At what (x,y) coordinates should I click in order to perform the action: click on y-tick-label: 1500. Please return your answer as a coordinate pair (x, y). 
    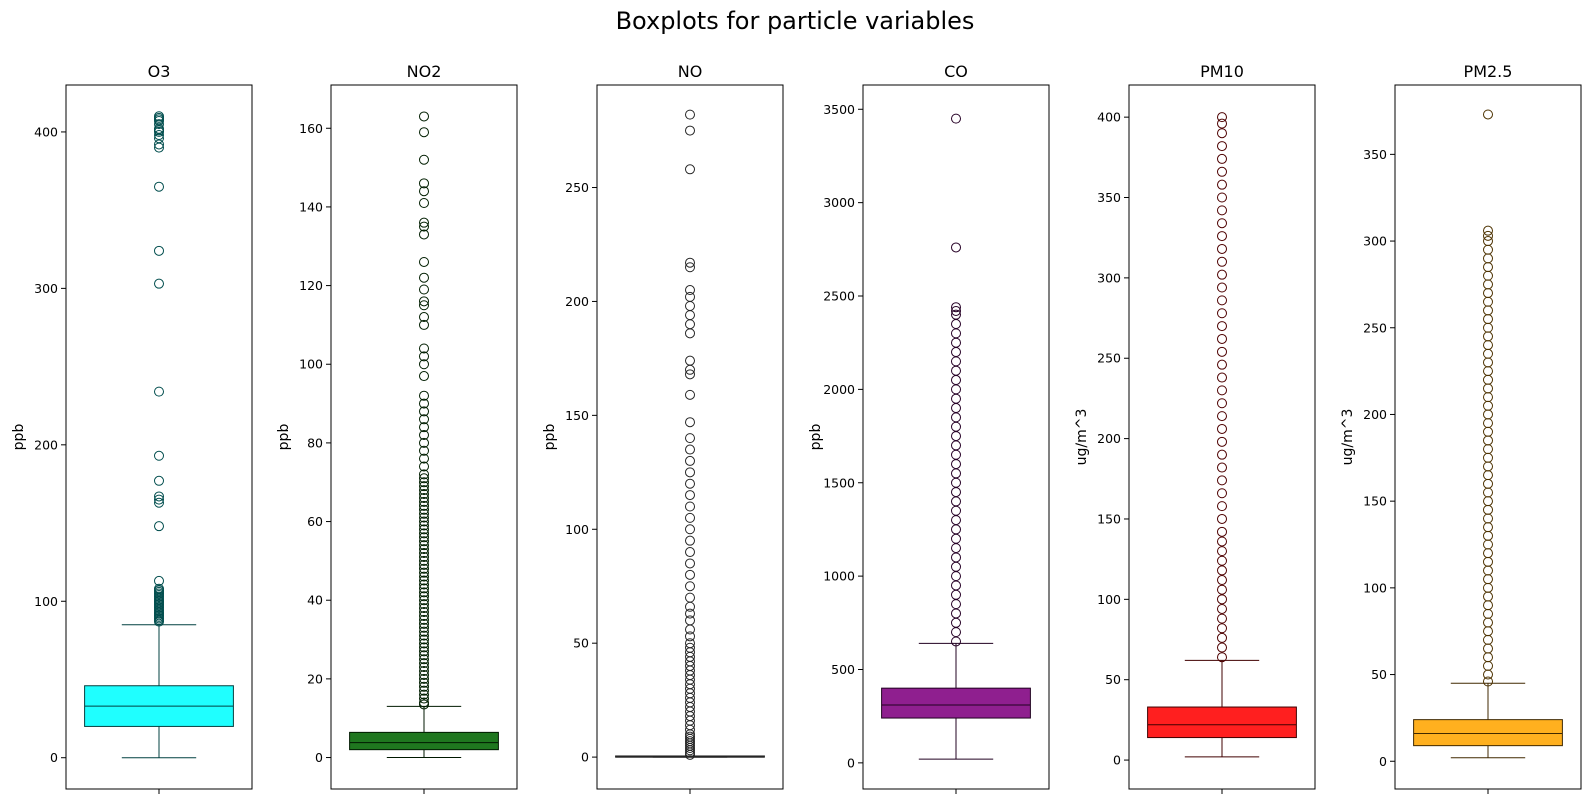
    Looking at the image, I should click on (839, 482).